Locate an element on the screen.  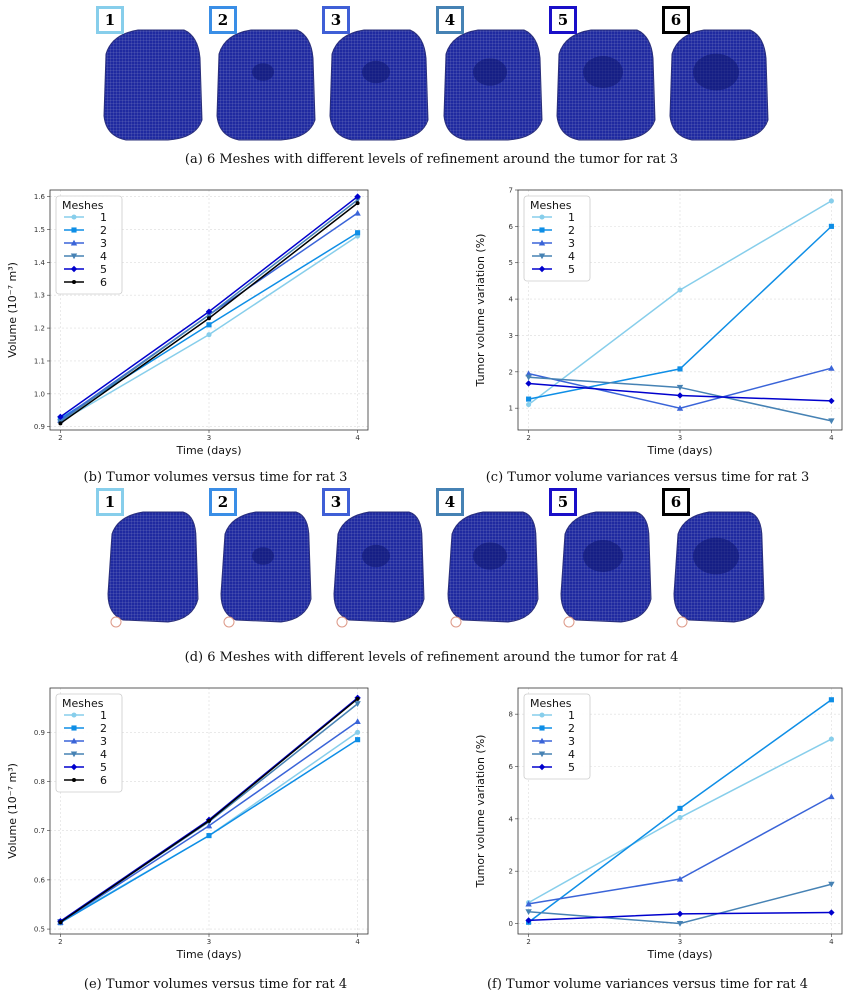
legend-entry: 6 is located at coordinates (103, 282).